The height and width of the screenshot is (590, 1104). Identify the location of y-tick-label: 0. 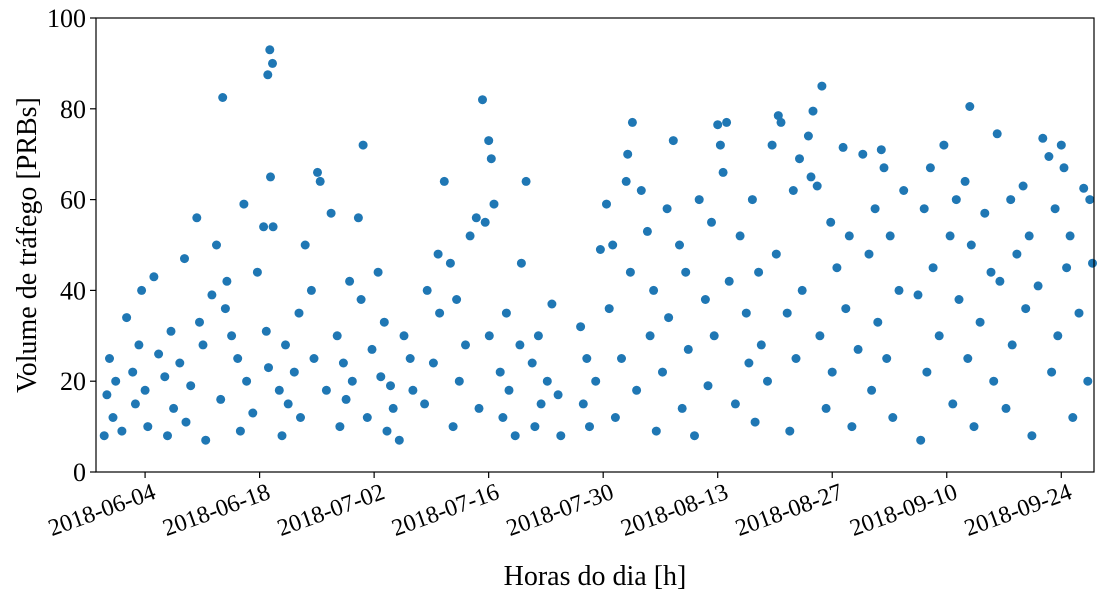
(79, 472).